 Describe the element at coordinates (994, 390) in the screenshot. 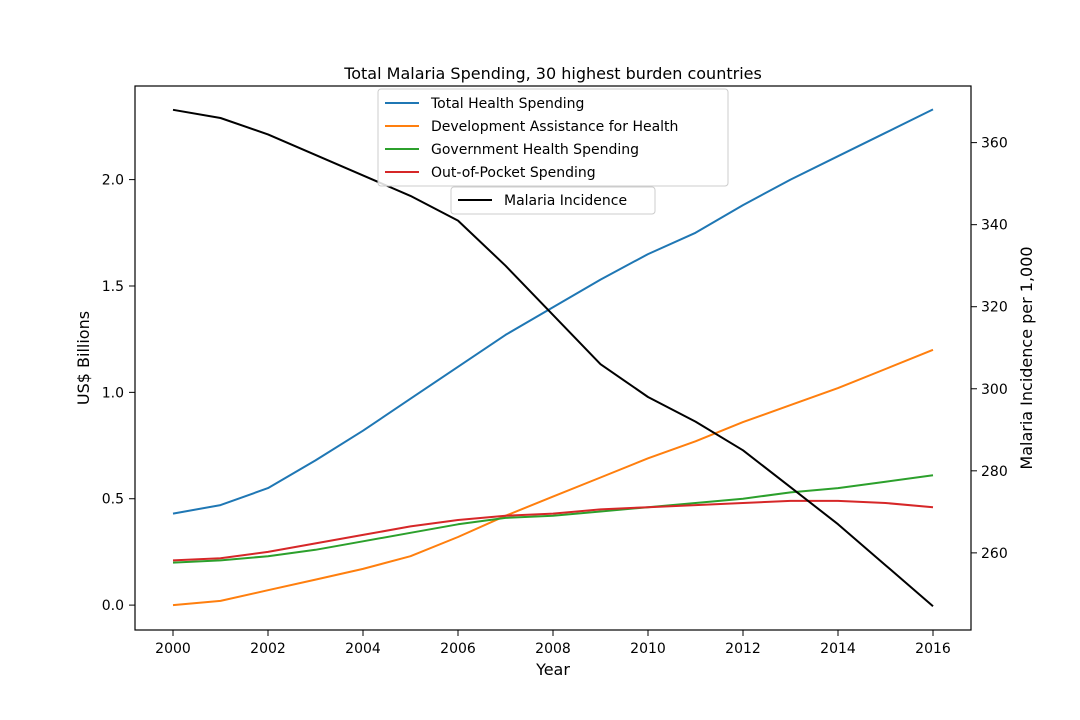

I see `y2-tick-label: 300` at that location.